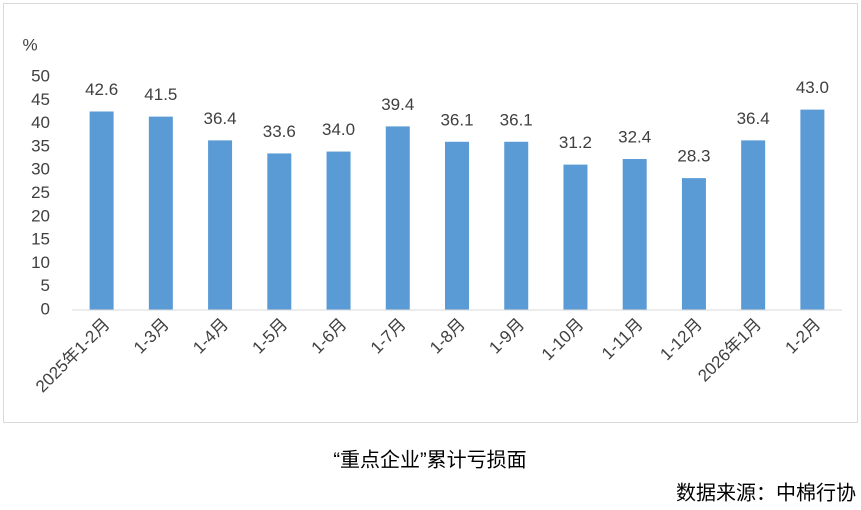 The height and width of the screenshot is (510, 861). What do you see at coordinates (812, 87) in the screenshot?
I see `data-label: 43.0` at bounding box center [812, 87].